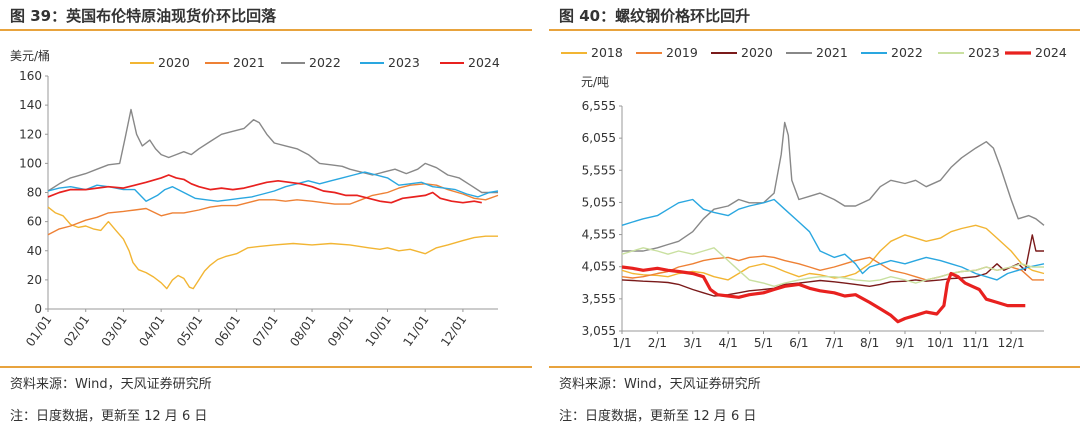 Image resolution: width=1080 pixels, height=427 pixels. Describe the element at coordinates (453, 331) in the screenshot. I see `x-tick-label: 12/01` at that location.